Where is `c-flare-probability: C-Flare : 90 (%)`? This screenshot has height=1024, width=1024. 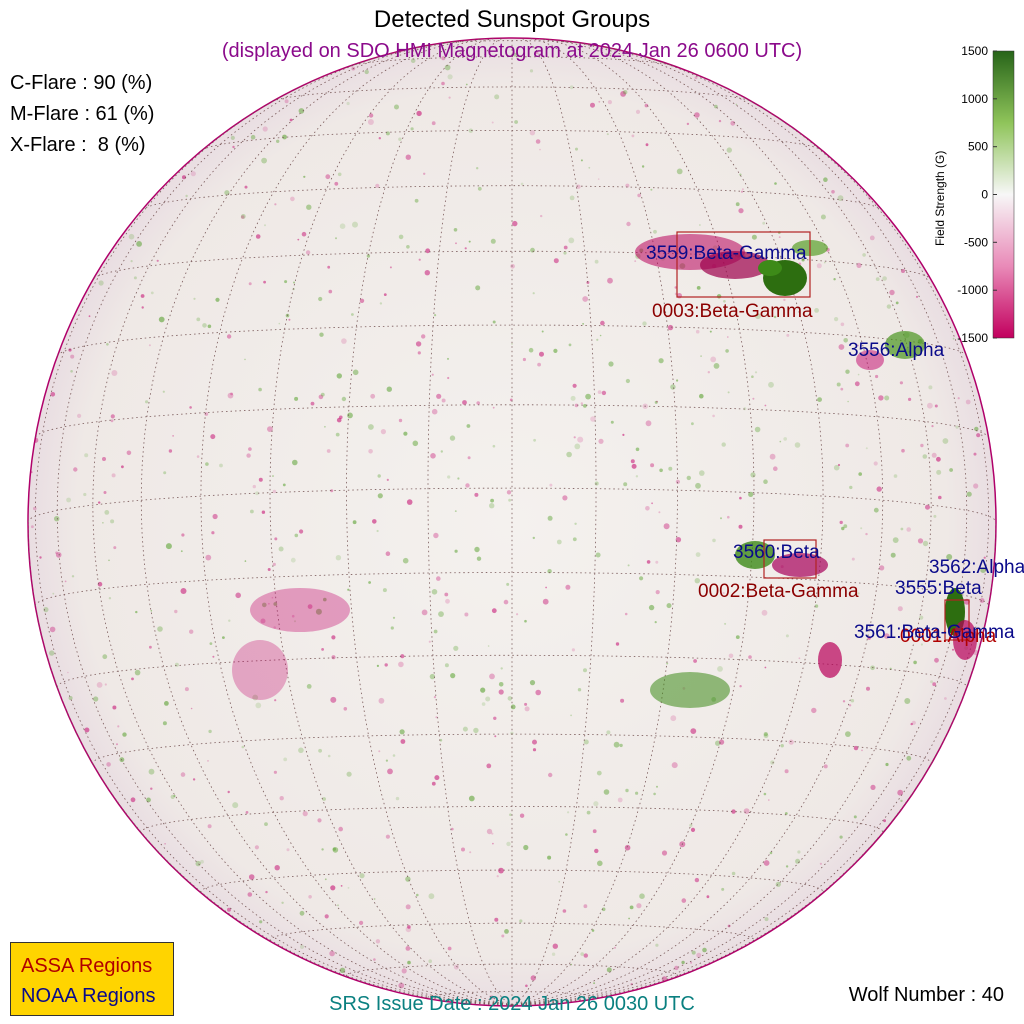 c-flare-probability: C-Flare : 90 (%) is located at coordinates (81, 83).